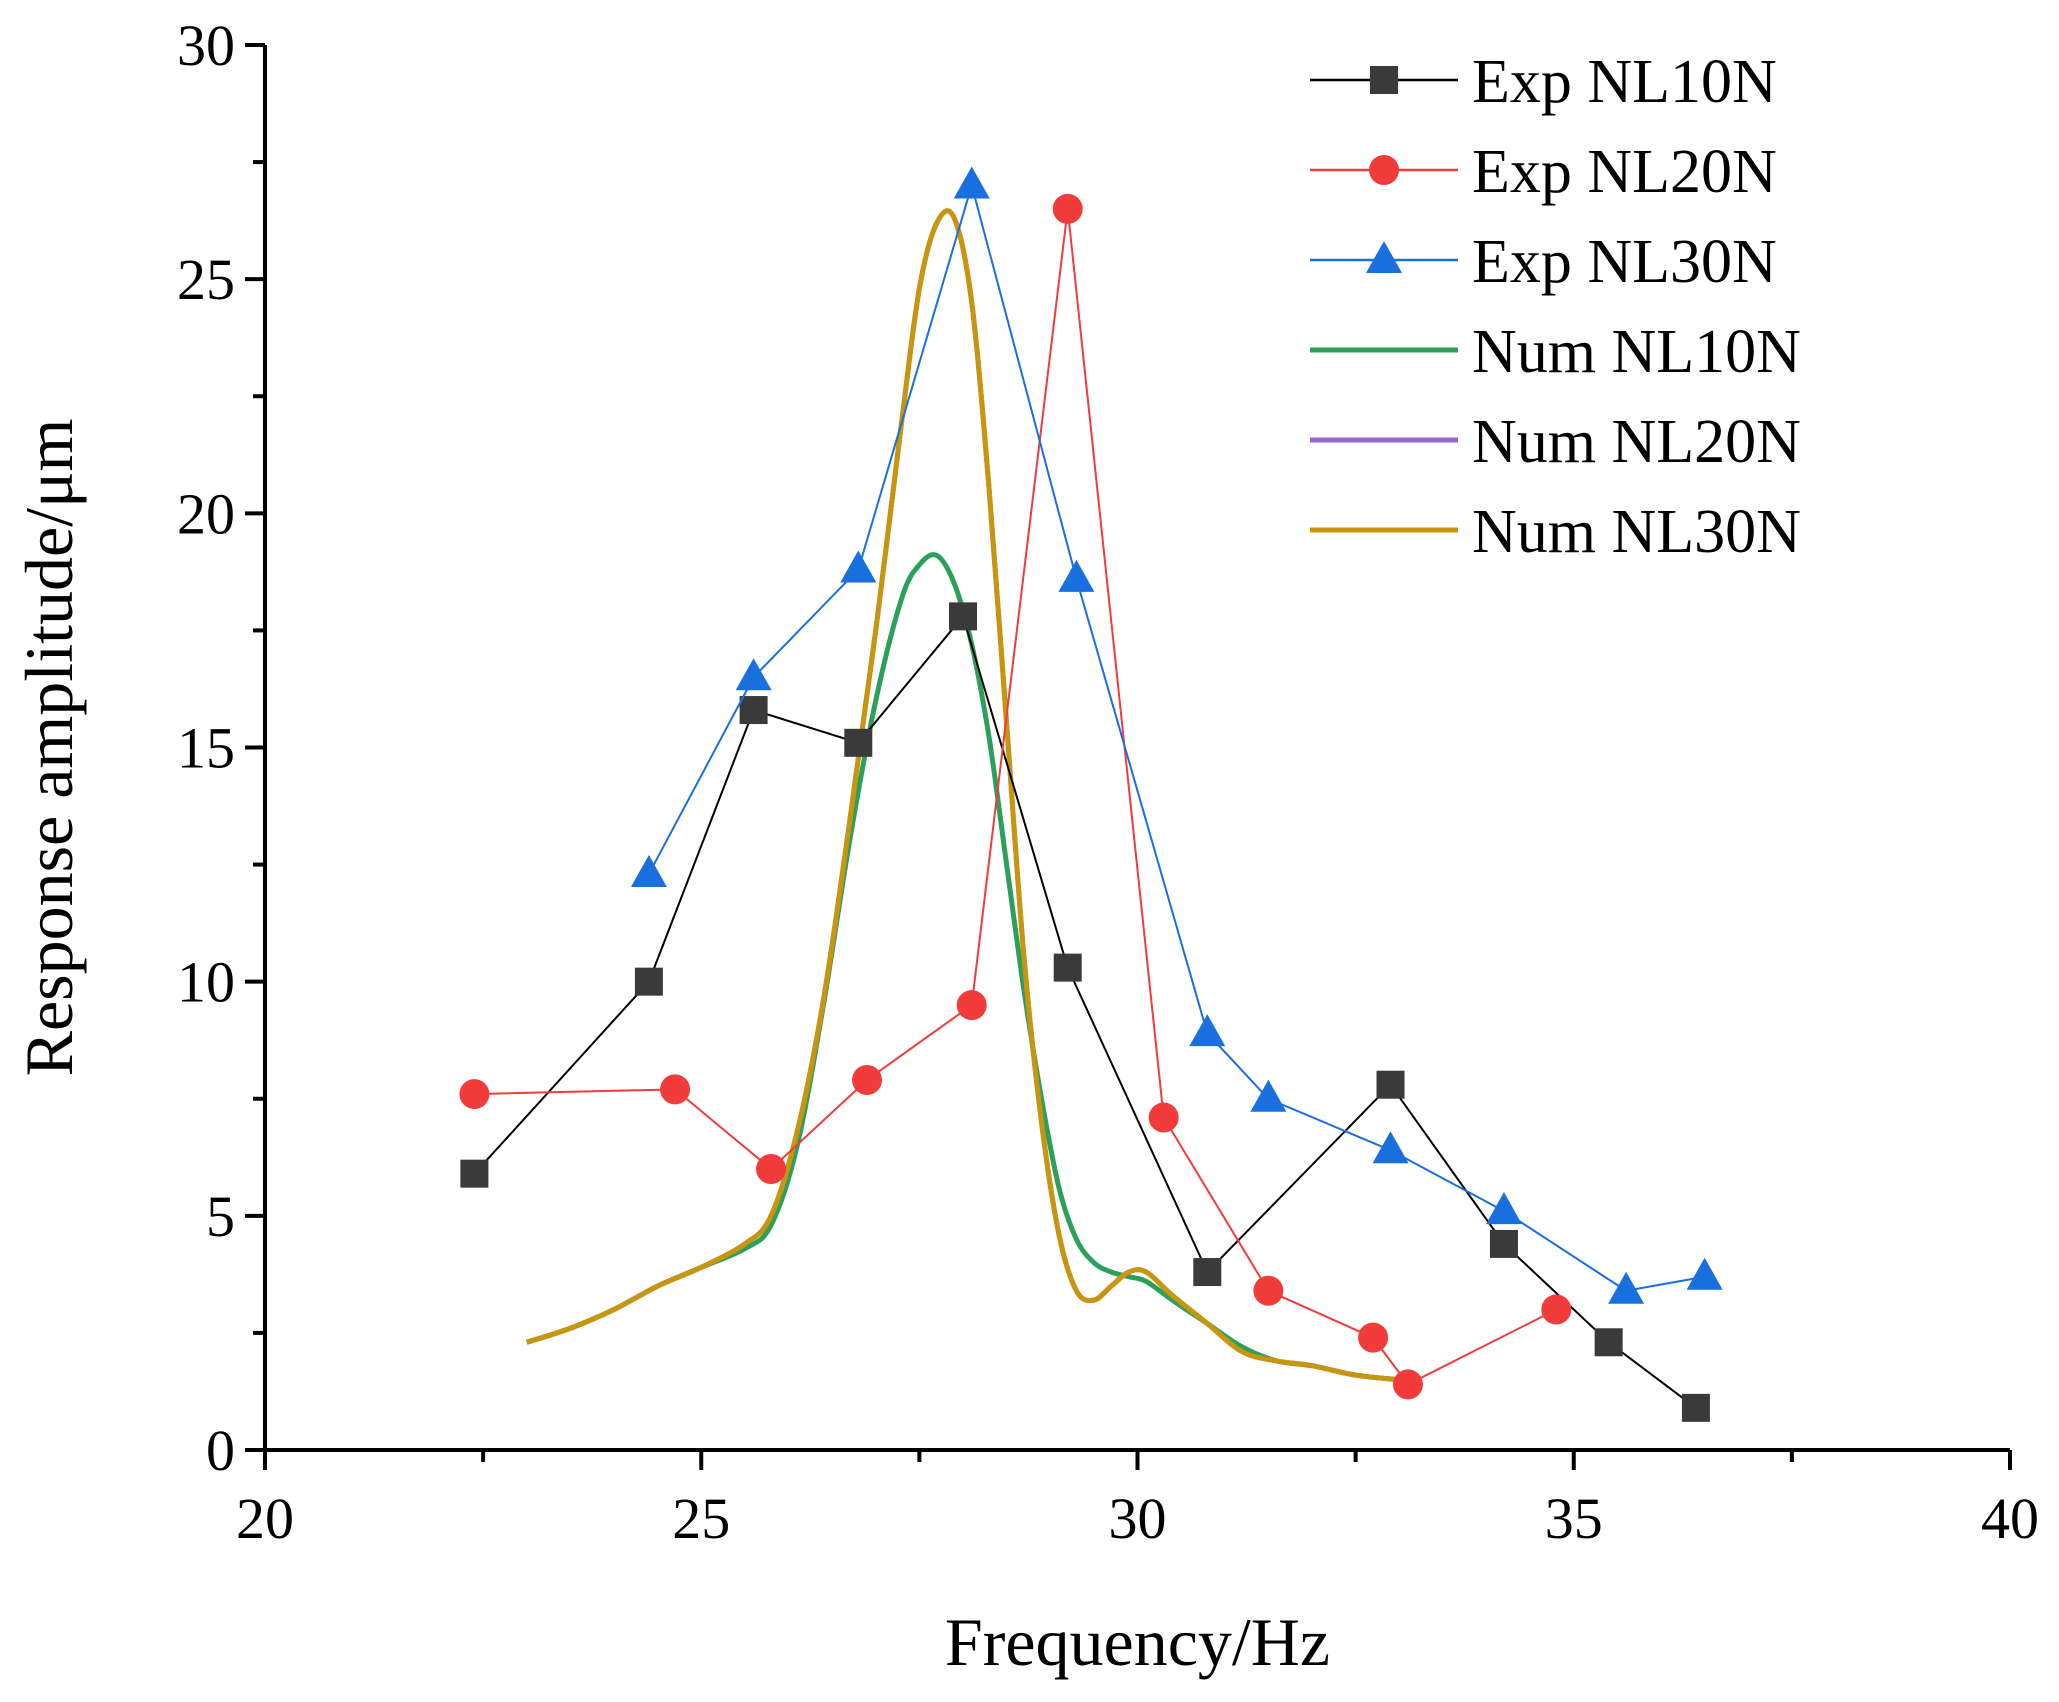 The width and height of the screenshot is (2059, 1702). I want to click on legend-label: Num NL20N, so click(1636, 442).